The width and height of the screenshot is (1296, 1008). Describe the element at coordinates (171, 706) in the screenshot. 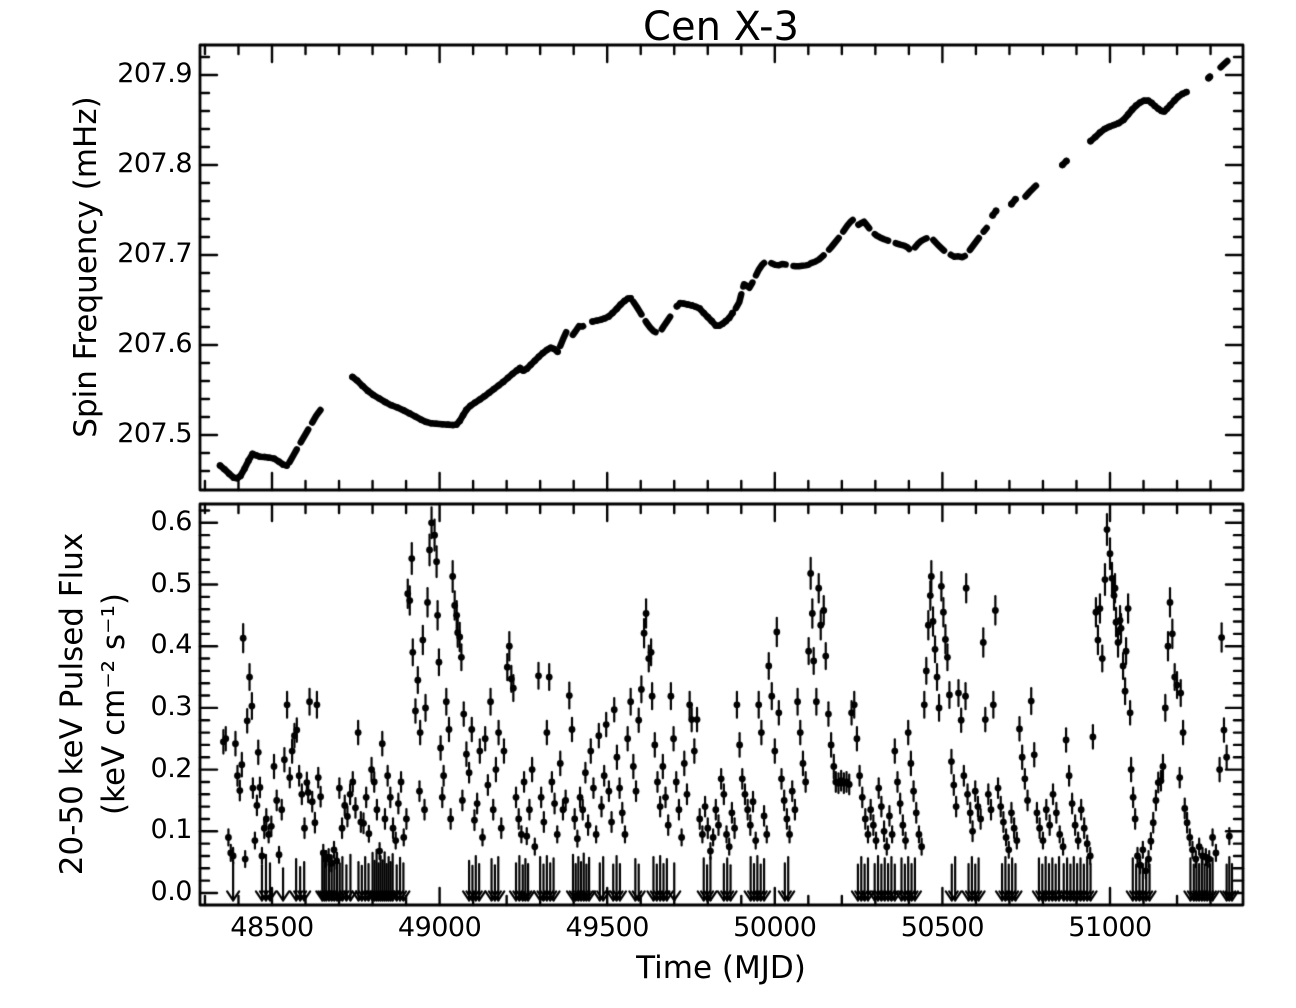

I see `pulsed-flux-tick-label: 0.3` at that location.